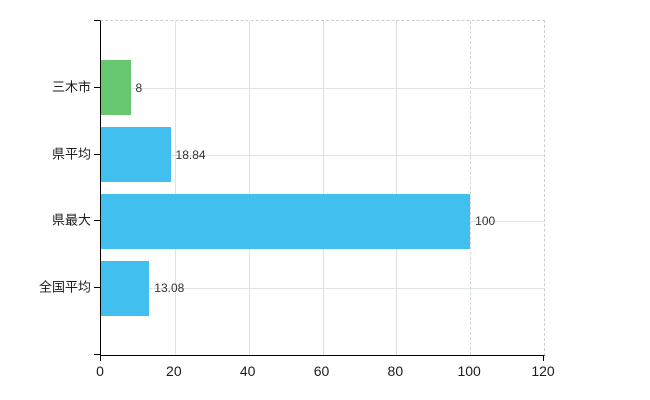 The width and height of the screenshot is (650, 400). I want to click on x-tick-label: 0, so click(100, 371).